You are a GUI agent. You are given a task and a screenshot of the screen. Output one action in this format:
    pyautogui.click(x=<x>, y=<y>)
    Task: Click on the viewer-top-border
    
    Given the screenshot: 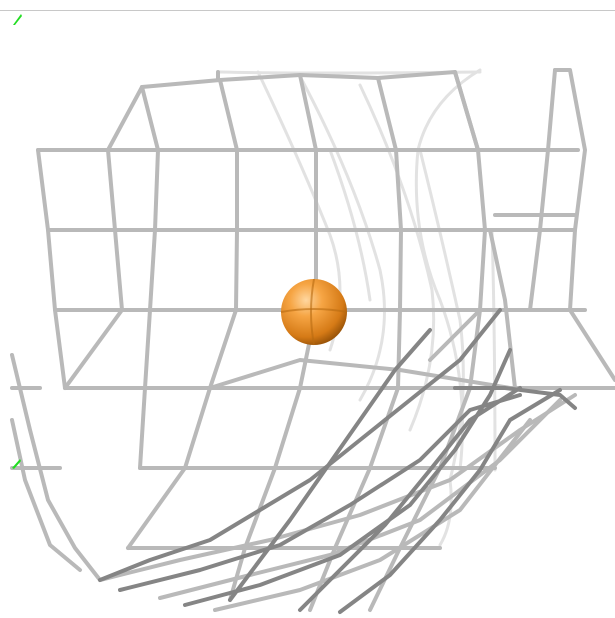 What is the action you would take?
    pyautogui.click(x=307, y=10)
    